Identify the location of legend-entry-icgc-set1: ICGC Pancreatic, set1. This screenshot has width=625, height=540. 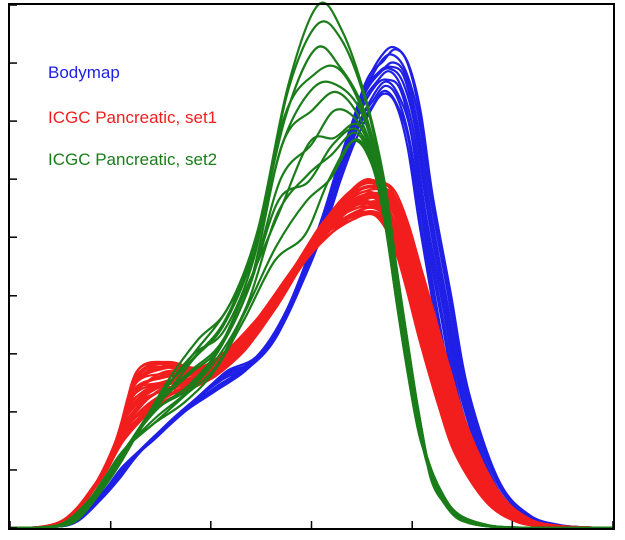
(132, 117).